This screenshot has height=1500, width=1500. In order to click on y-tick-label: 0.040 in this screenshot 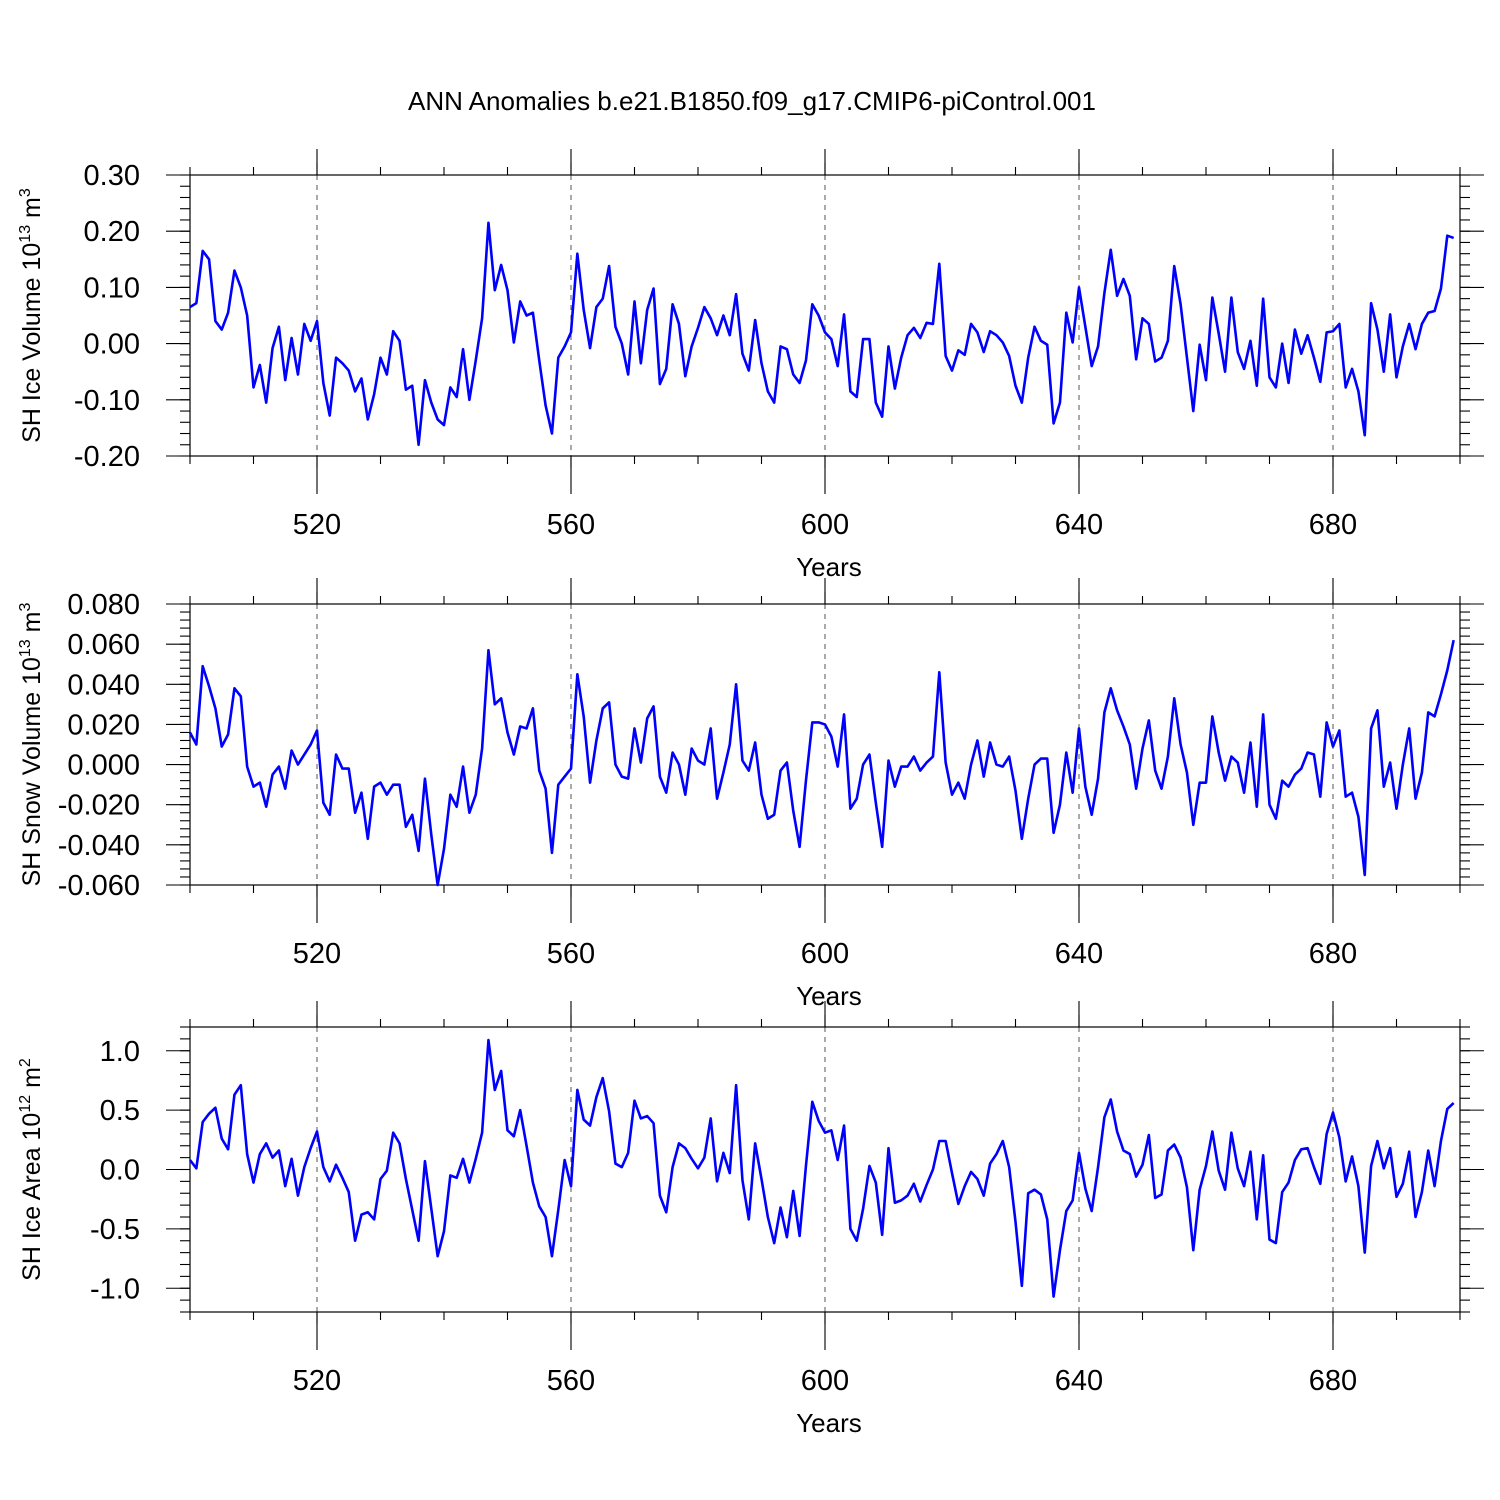, I will do `click(103, 685)`.